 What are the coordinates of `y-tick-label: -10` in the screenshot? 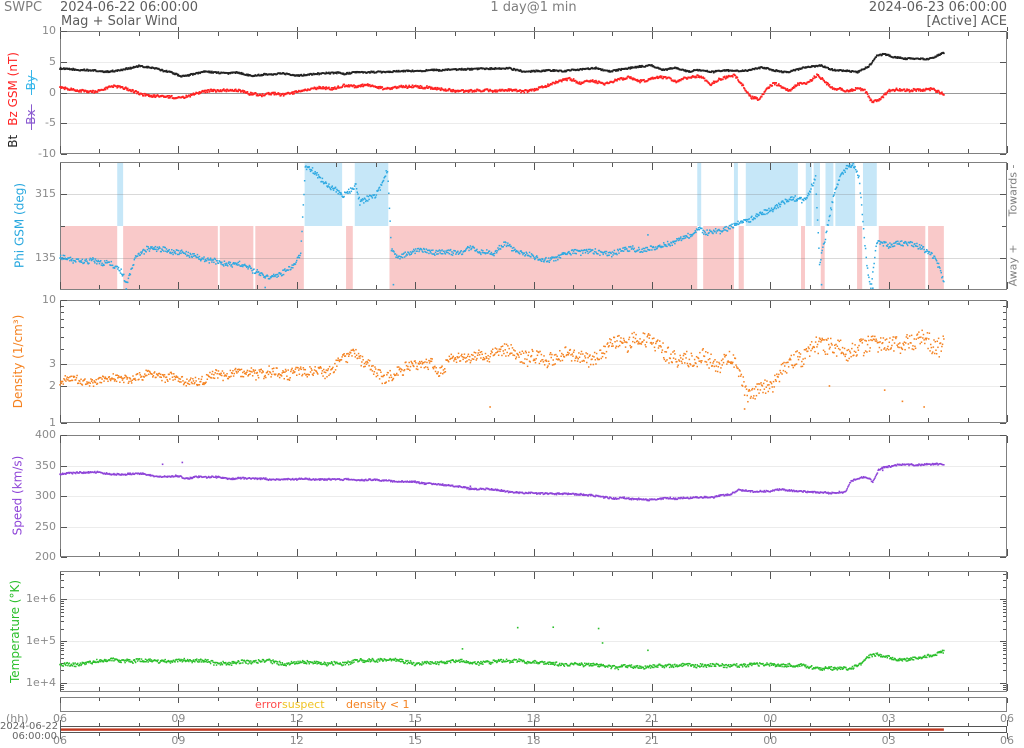 It's located at (47, 153).